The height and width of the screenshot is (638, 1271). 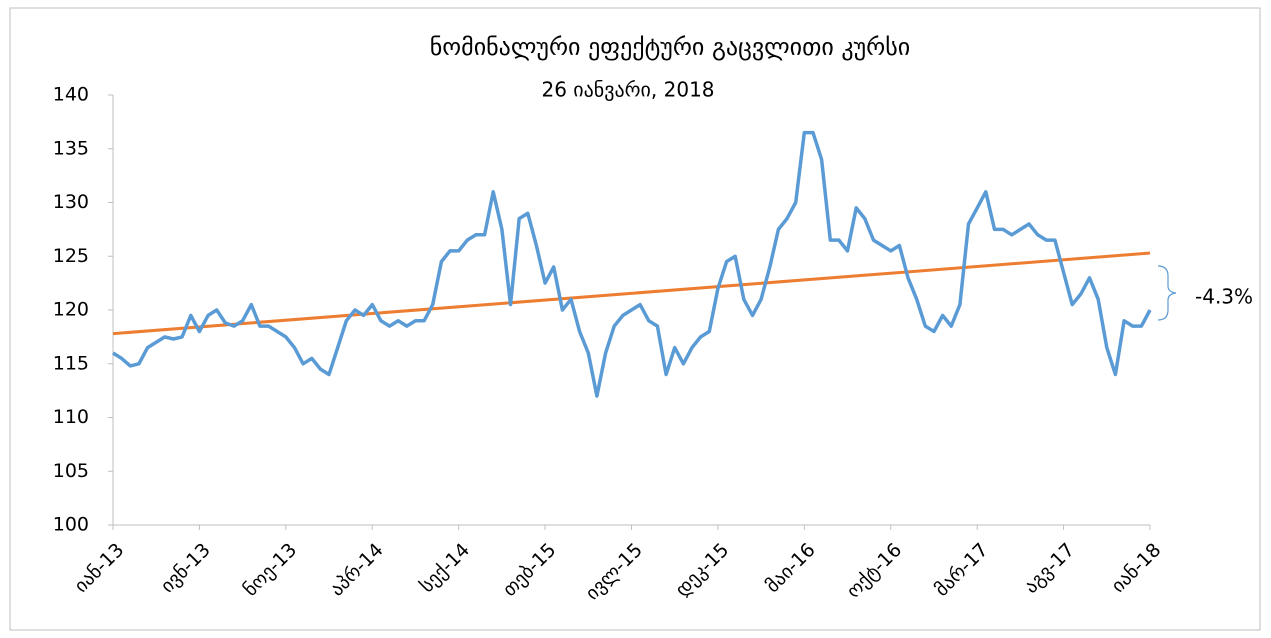 I want to click on y-tick-label: 120, so click(x=71, y=310).